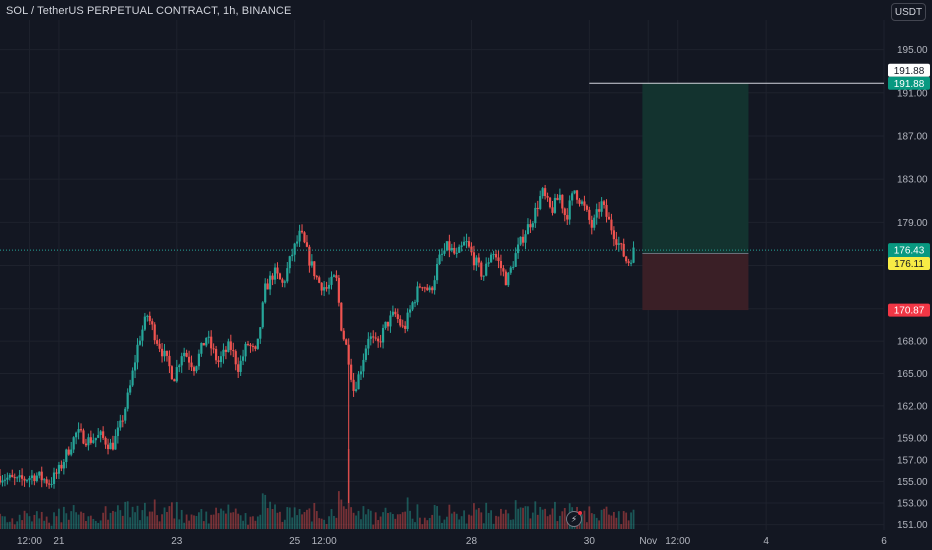 Image resolution: width=932 pixels, height=550 pixels. Describe the element at coordinates (574, 519) in the screenshot. I see `lightning-icon: ⚡` at that location.